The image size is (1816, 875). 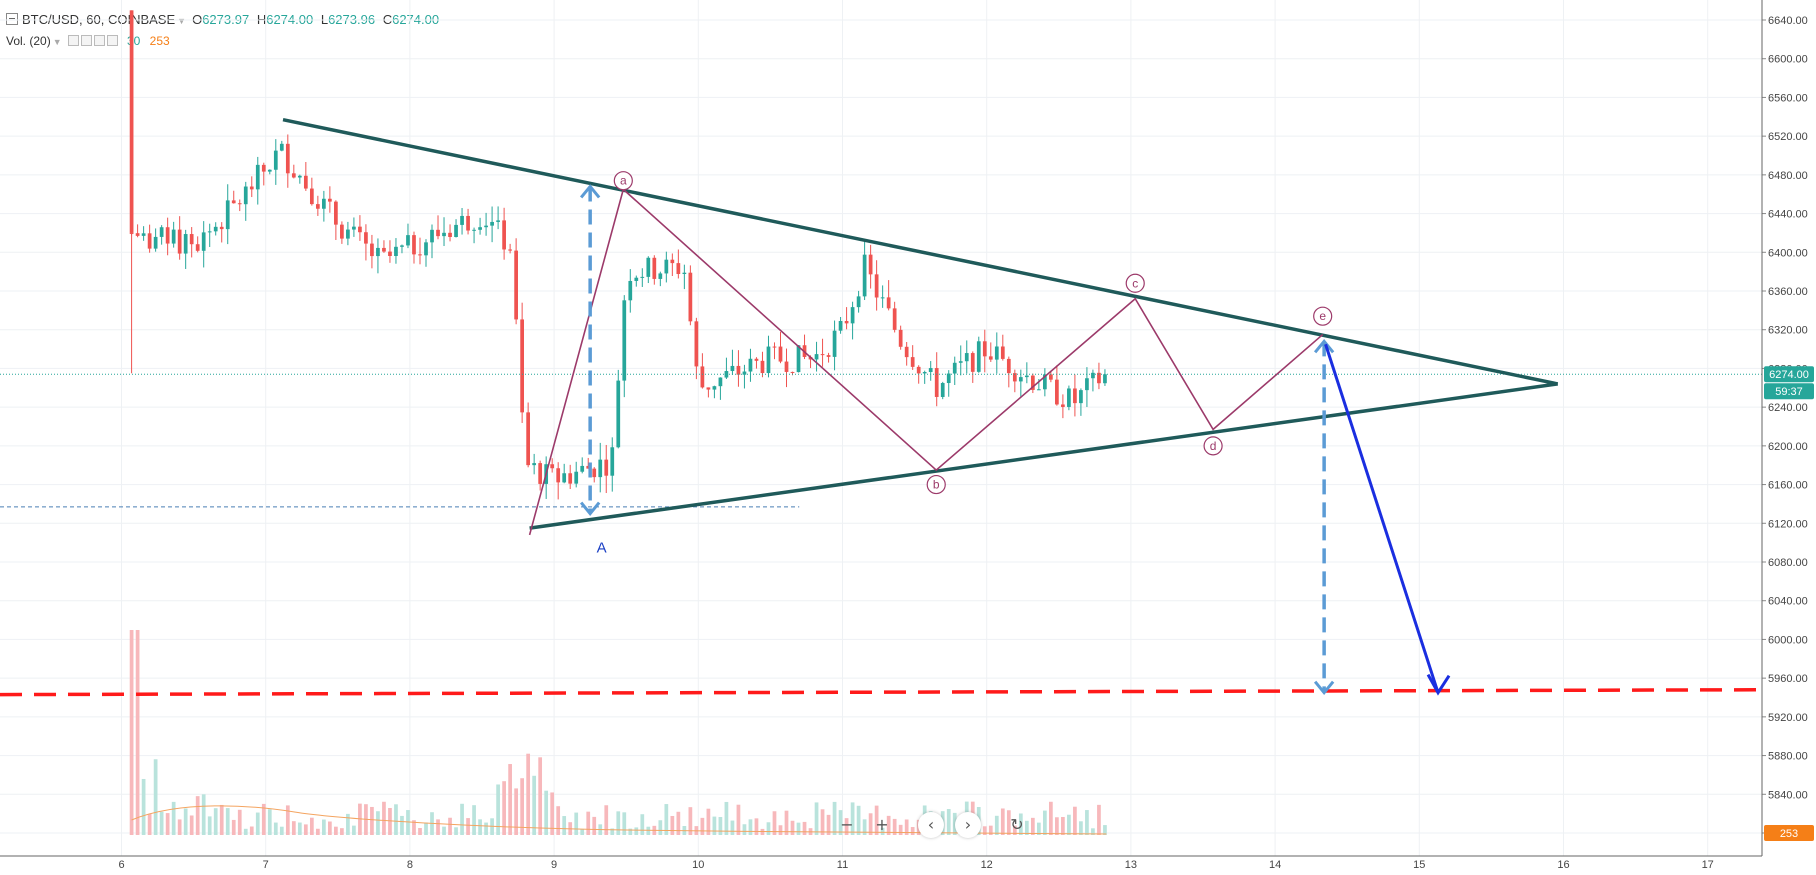 What do you see at coordinates (1708, 865) in the screenshot?
I see `time-tick-label: 17` at bounding box center [1708, 865].